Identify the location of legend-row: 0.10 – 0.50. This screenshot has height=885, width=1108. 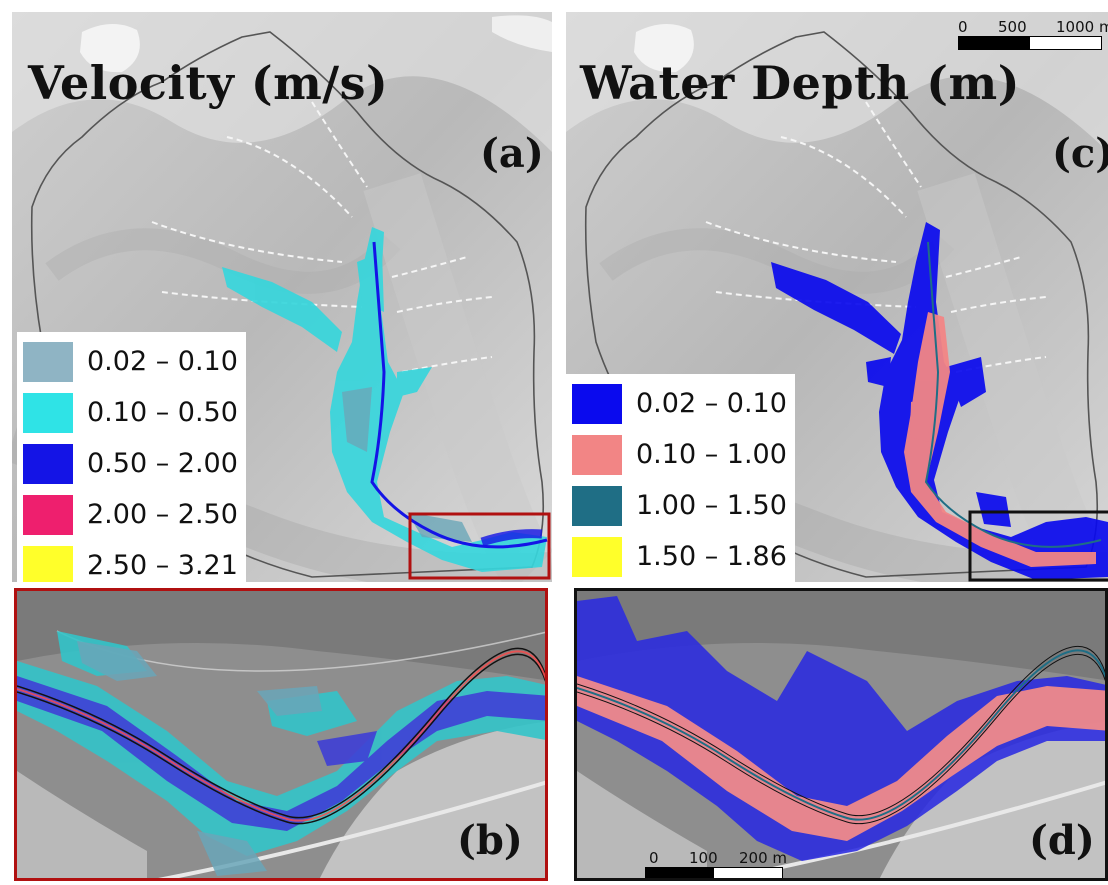
(130, 412).